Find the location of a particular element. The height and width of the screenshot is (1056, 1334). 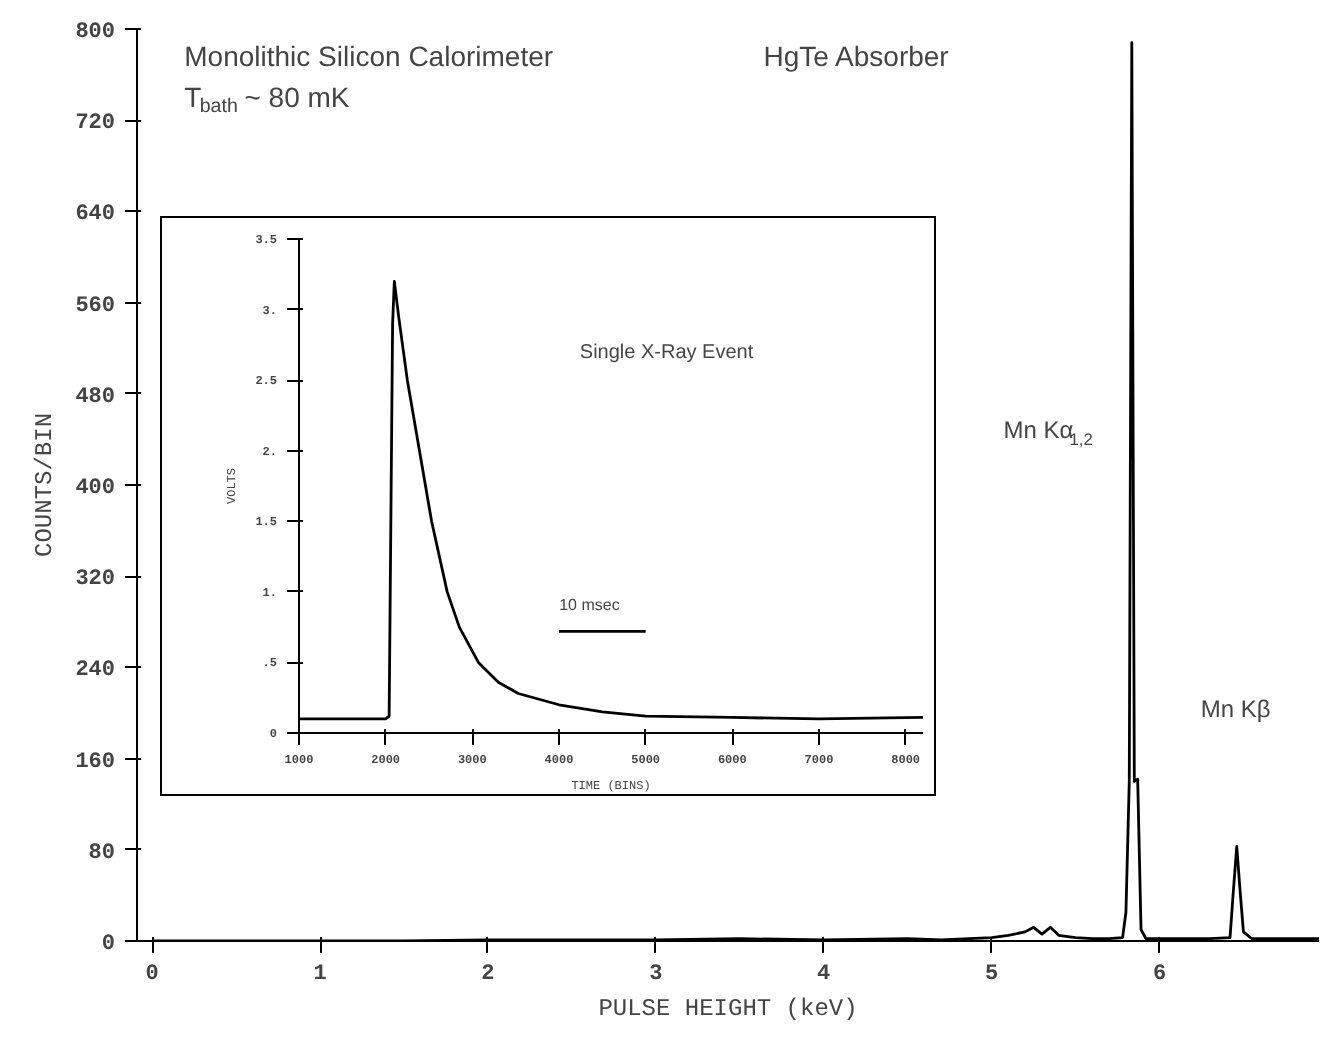

x-tick-label: 1 is located at coordinates (320, 975).